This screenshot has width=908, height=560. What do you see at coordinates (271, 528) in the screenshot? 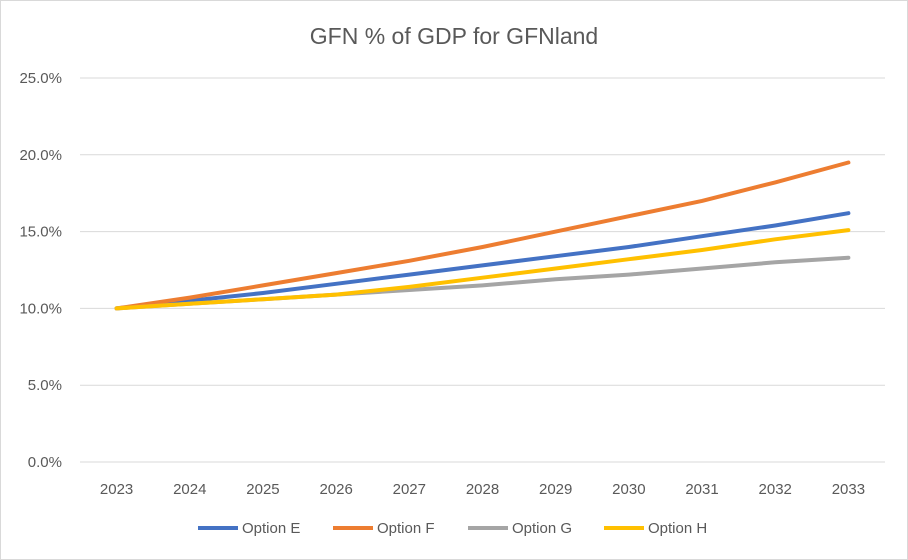
I see `legend-label: Option E` at bounding box center [271, 528].